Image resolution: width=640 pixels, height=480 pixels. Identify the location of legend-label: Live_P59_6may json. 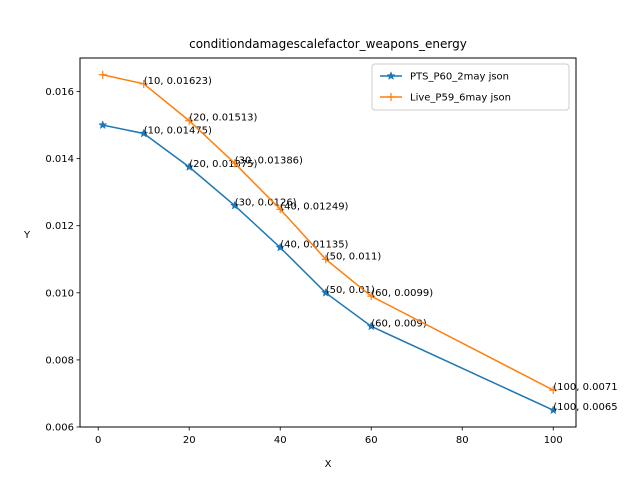
(460, 98).